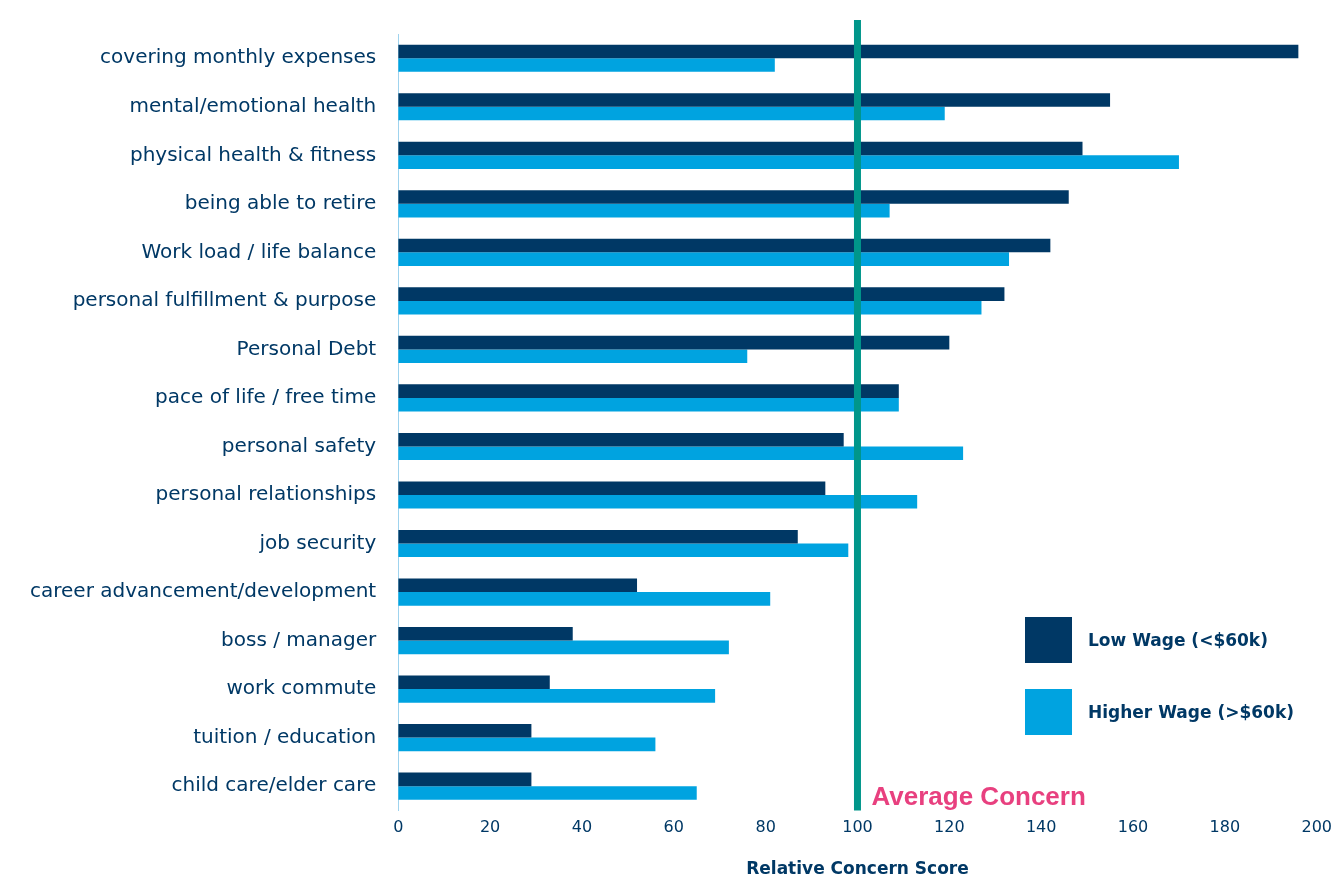 The image size is (1340, 890). Describe the element at coordinates (673, 827) in the screenshot. I see `x-tick-label: 60` at that location.